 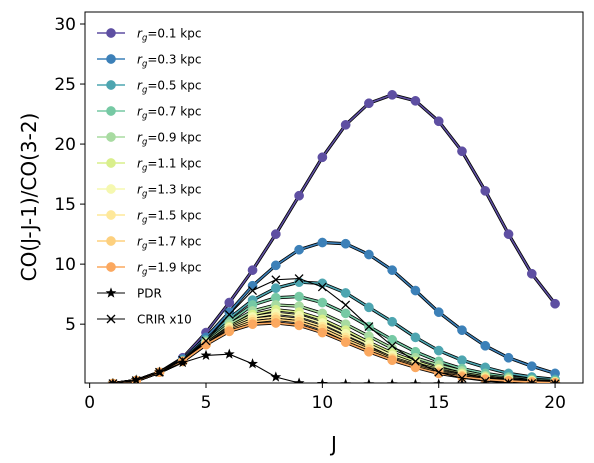 What do you see at coordinates (29, 197) in the screenshot?
I see `y-axis-label: CO(J-J-1)/CO(3-2)` at bounding box center [29, 197].